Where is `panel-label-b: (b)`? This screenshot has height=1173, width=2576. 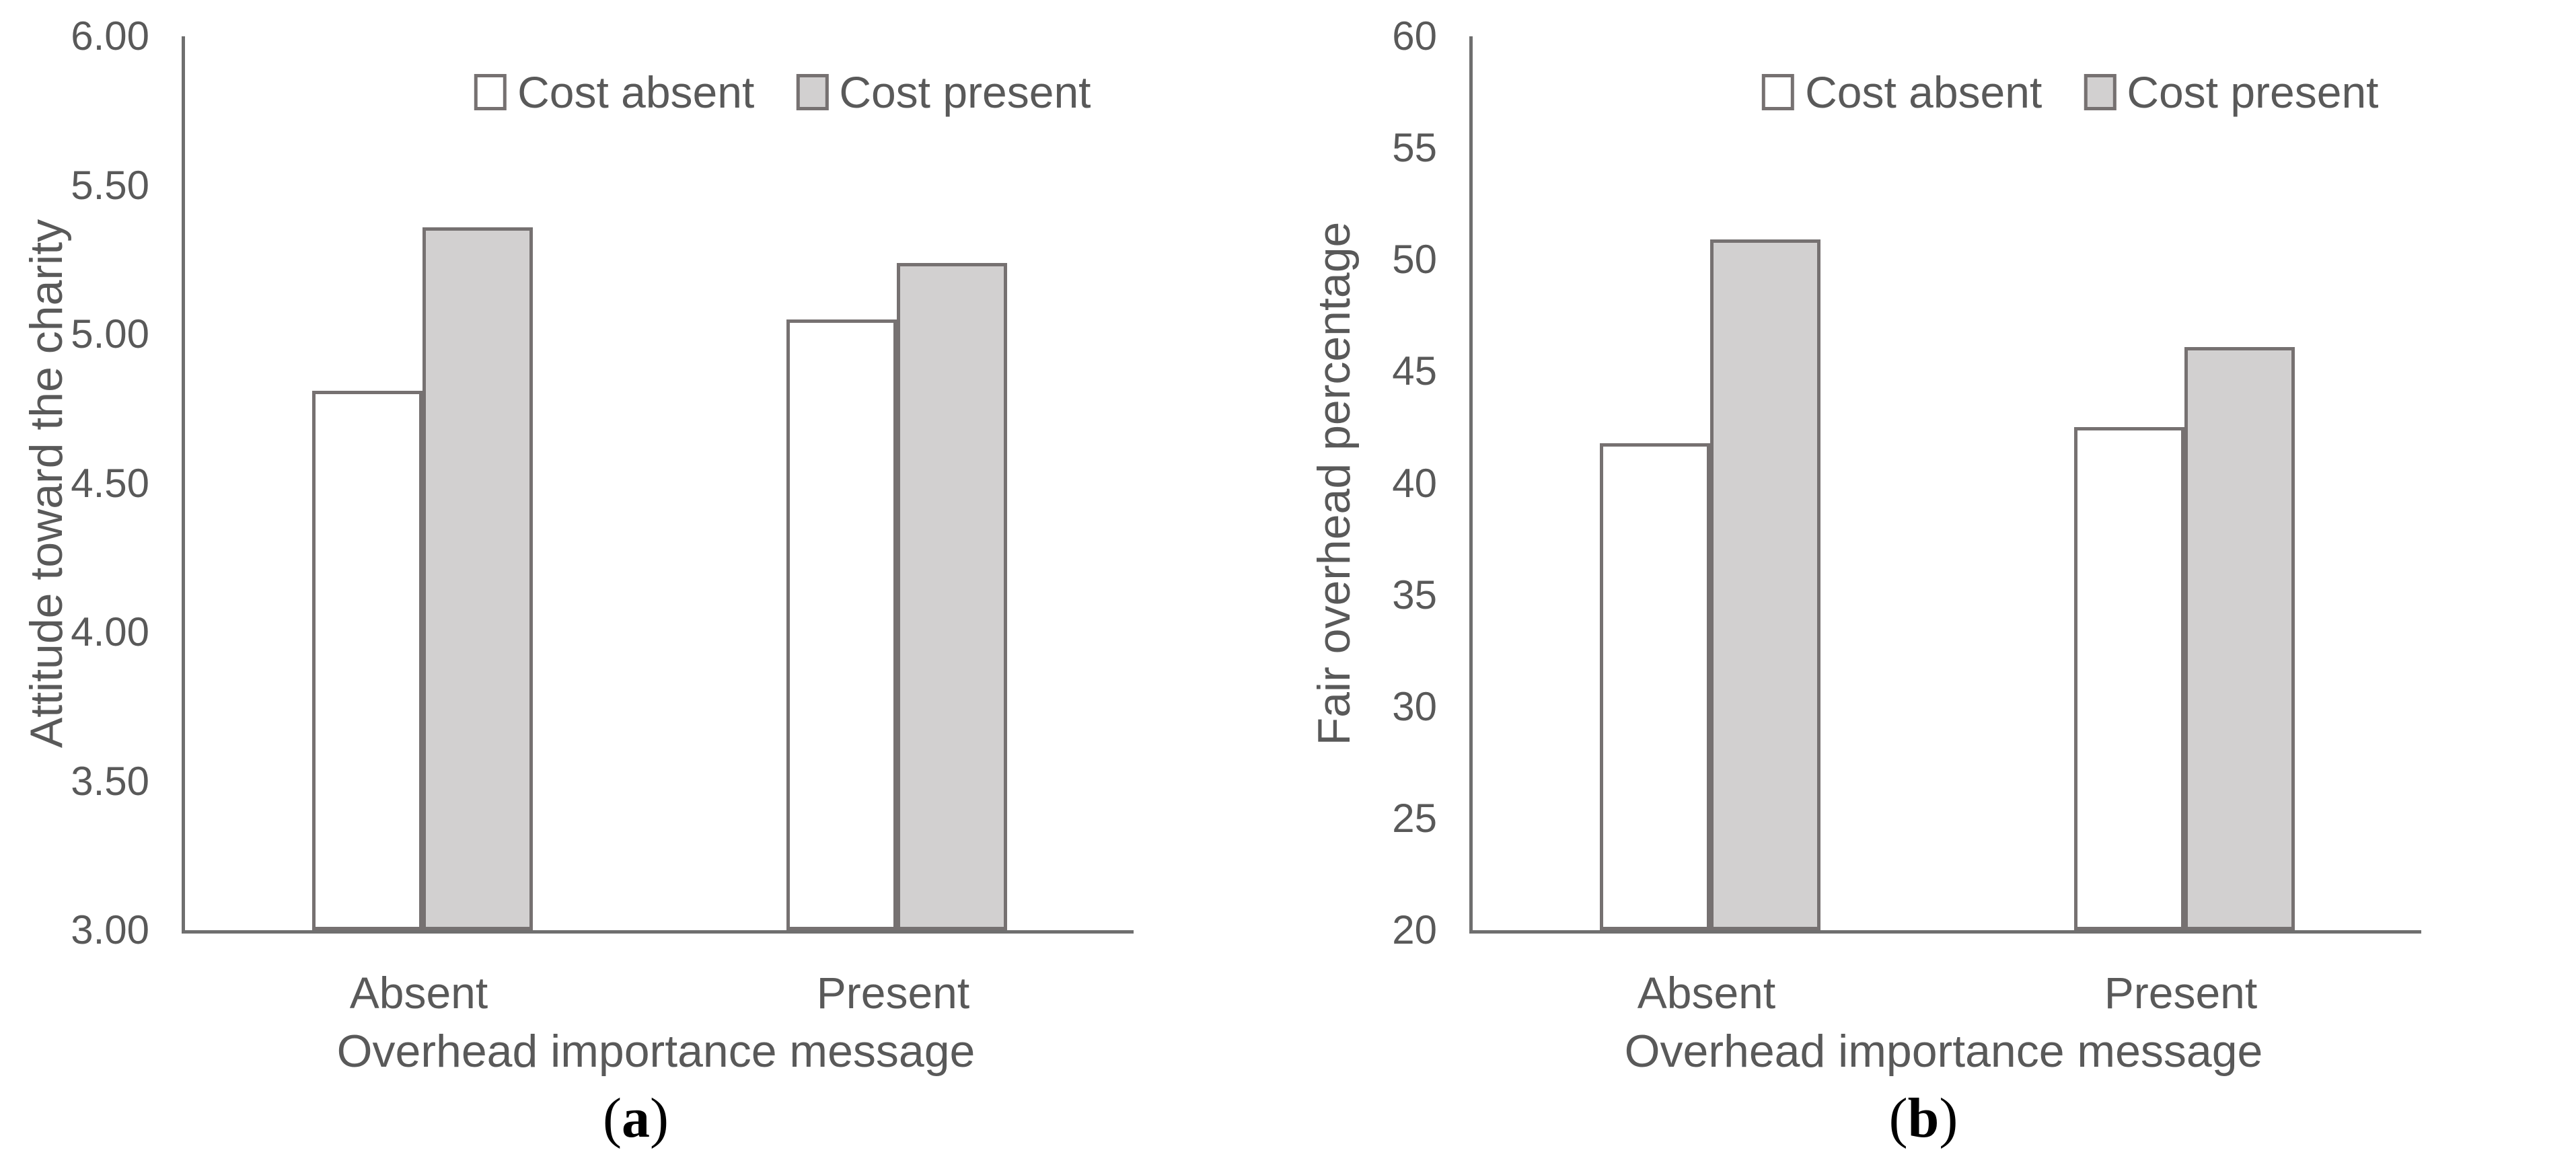 panel-label-b: (b) is located at coordinates (1923, 1118).